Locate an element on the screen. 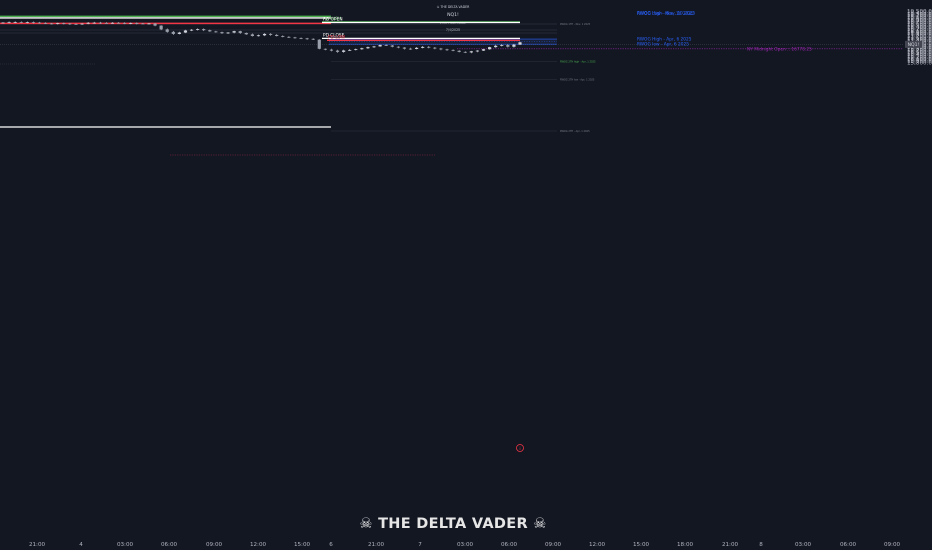  price-tick-label: 17,600.00 is located at coordinates (919, 38).